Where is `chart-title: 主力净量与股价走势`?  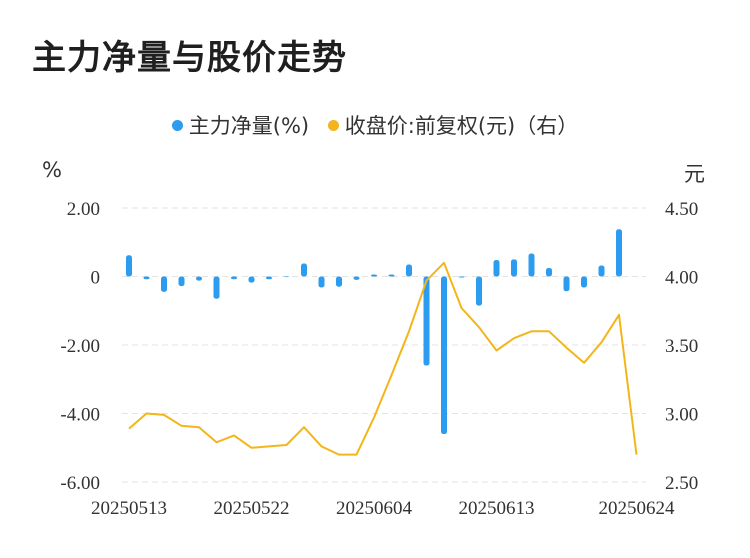
chart-title: 主力净量与股价走势 is located at coordinates (189, 58).